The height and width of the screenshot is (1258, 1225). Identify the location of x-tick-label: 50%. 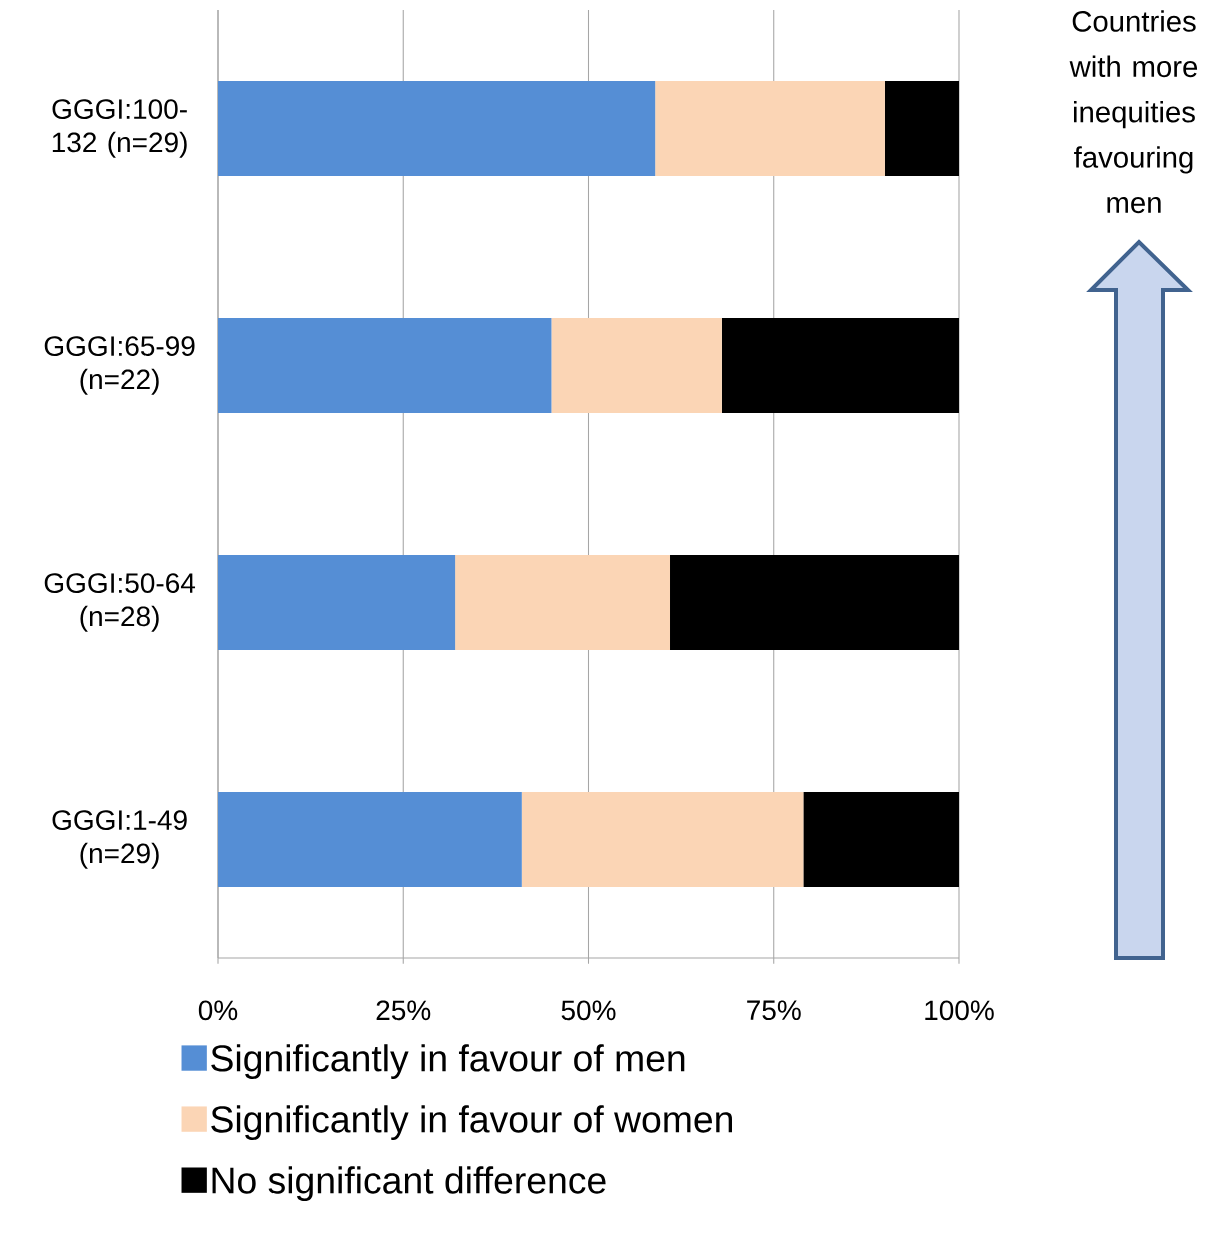
(588, 1010).